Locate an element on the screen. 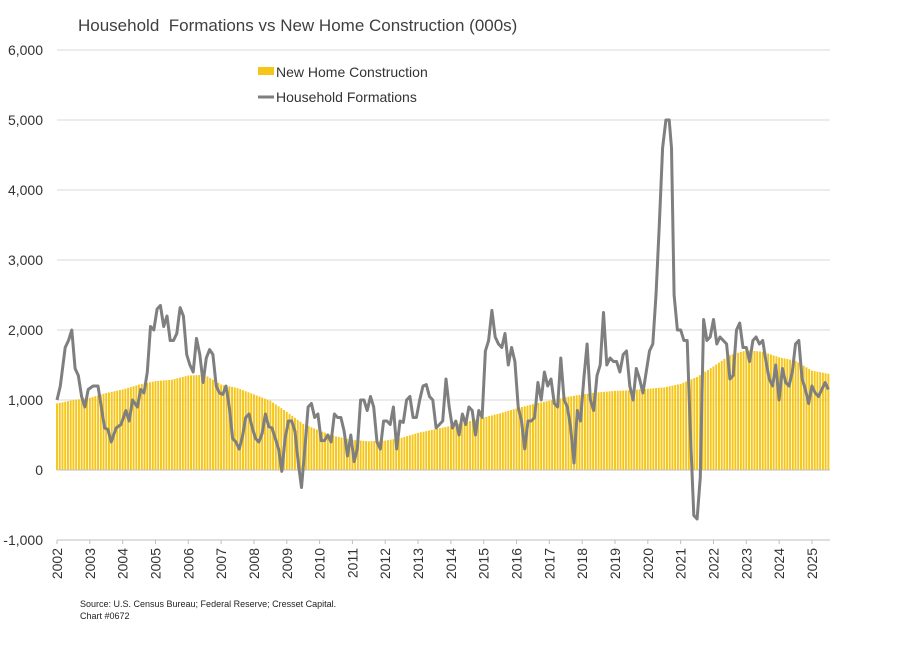 The image size is (906, 658). x-tick-label: 2020 is located at coordinates (648, 563).